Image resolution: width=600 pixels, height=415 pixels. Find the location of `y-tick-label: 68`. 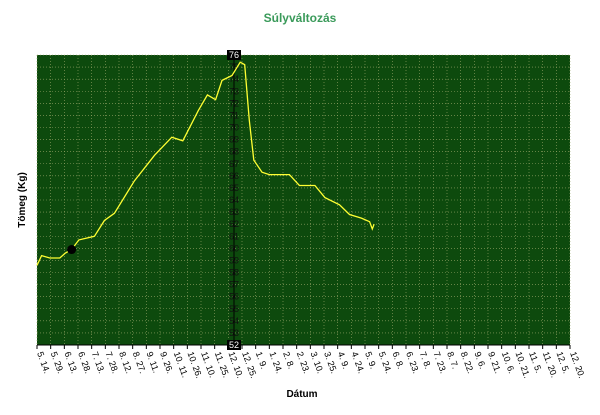

y-tick-label: 68 is located at coordinates (234, 152).